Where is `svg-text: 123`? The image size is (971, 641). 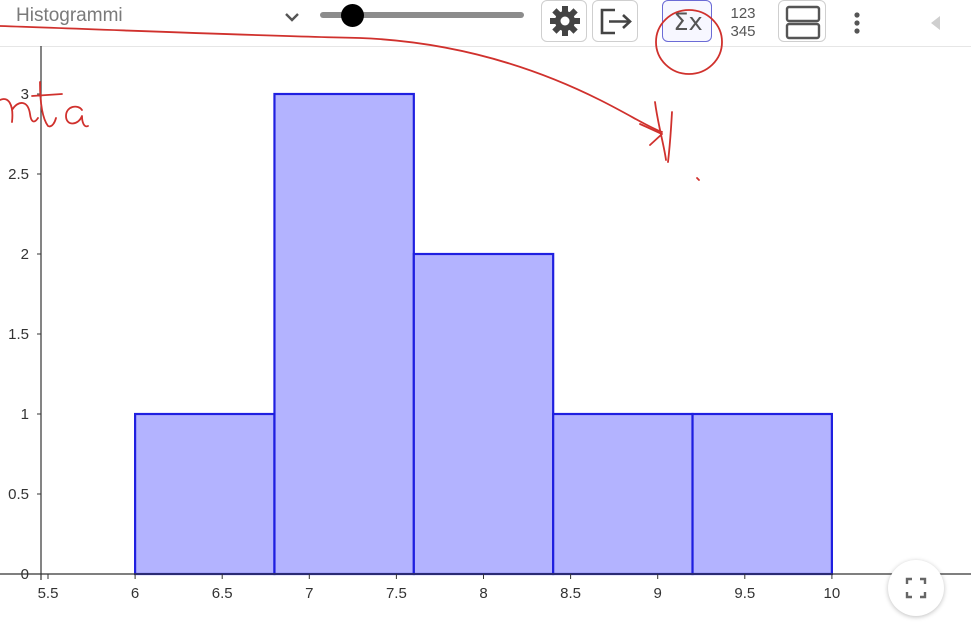
svg-text: 123 is located at coordinates (742, 13).